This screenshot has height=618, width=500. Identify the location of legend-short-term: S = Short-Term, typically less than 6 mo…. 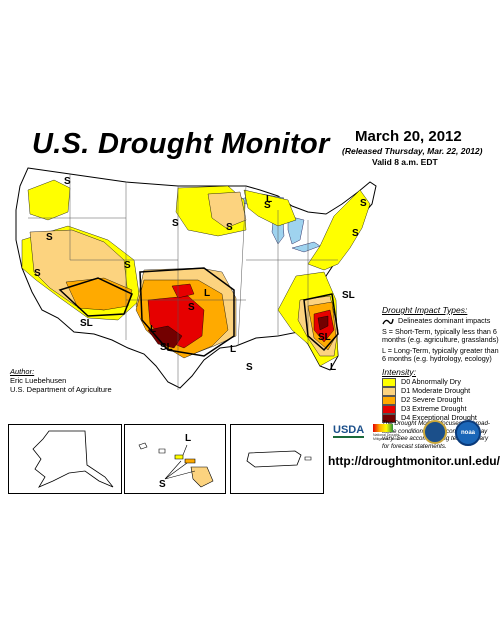
(441, 335).